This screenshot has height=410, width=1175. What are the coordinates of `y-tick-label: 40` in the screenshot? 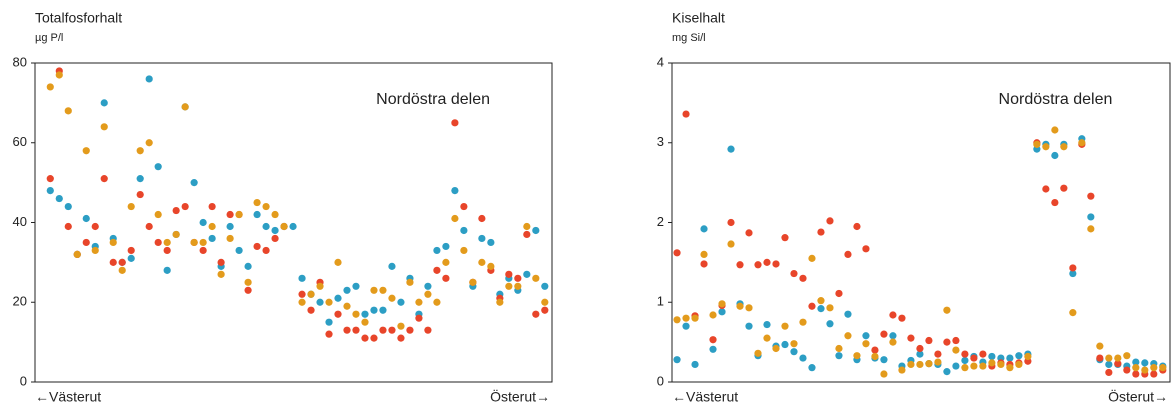 It's located at (20, 221).